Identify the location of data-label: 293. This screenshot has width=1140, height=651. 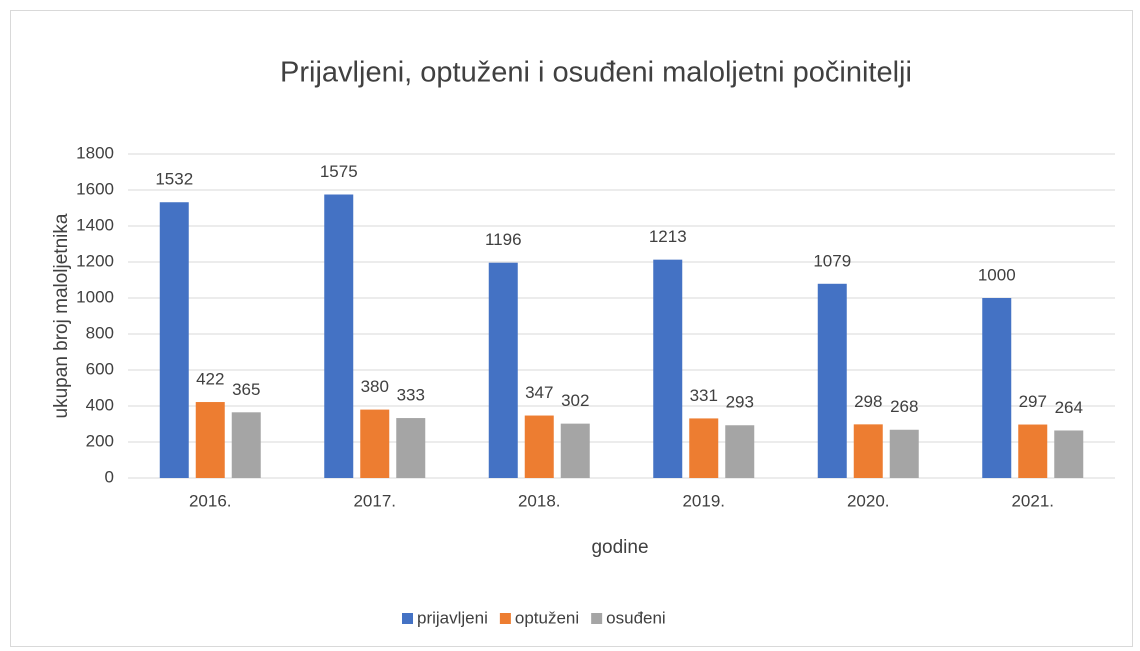
(740, 402).